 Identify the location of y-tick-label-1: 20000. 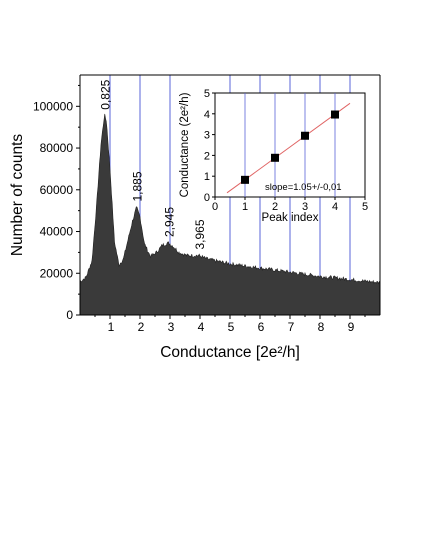
(57, 273).